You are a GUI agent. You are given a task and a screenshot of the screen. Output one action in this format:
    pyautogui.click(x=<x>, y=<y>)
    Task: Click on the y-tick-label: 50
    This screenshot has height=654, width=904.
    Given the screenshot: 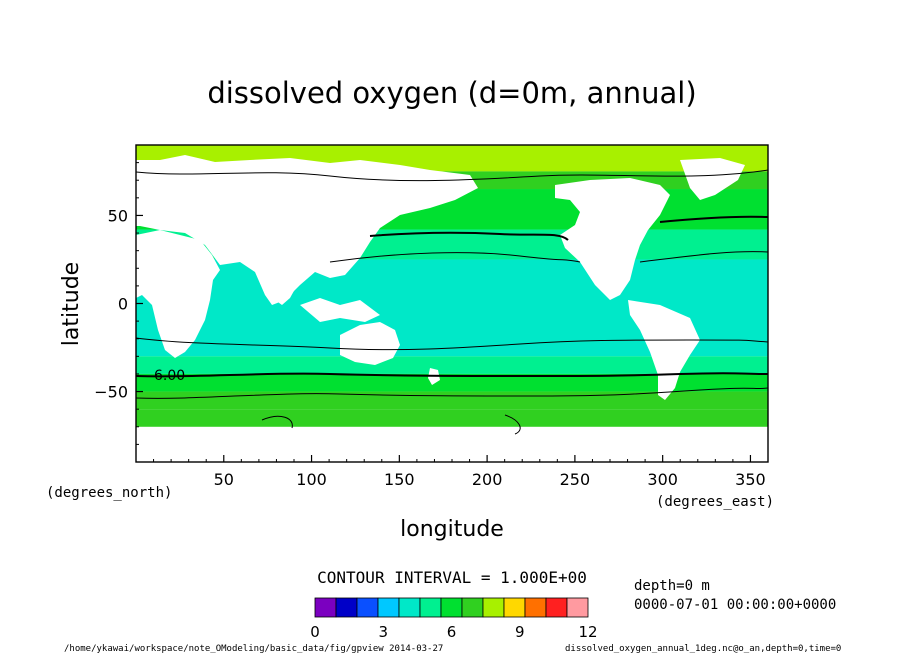 What is the action you would take?
    pyautogui.click(x=118, y=215)
    